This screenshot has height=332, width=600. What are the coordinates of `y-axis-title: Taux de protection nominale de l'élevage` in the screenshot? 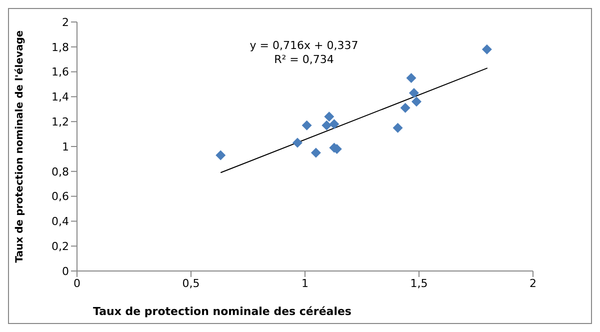 It's located at (20, 146).